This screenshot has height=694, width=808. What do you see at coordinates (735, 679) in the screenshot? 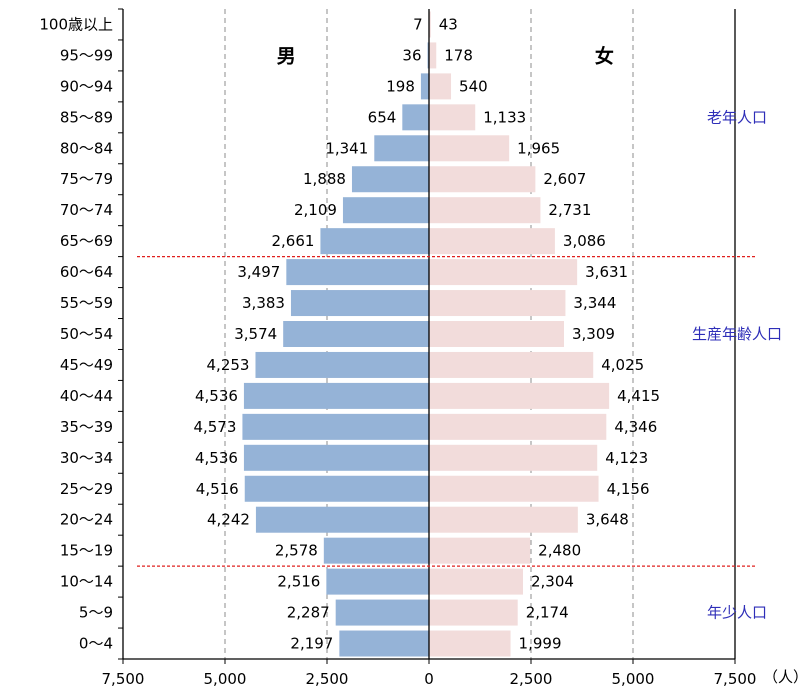
I see `x-tick-label-6: 7,500` at bounding box center [735, 679].